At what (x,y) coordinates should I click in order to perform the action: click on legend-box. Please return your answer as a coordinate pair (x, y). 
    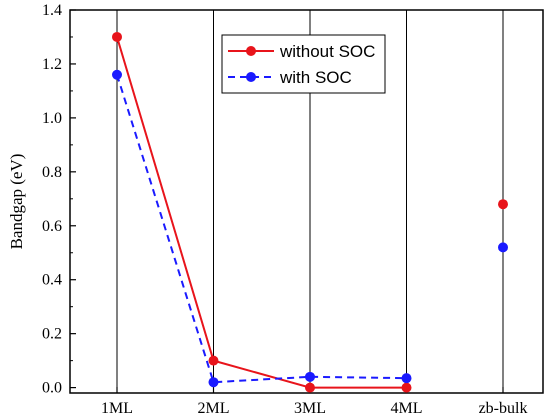
    Looking at the image, I should click on (303, 64).